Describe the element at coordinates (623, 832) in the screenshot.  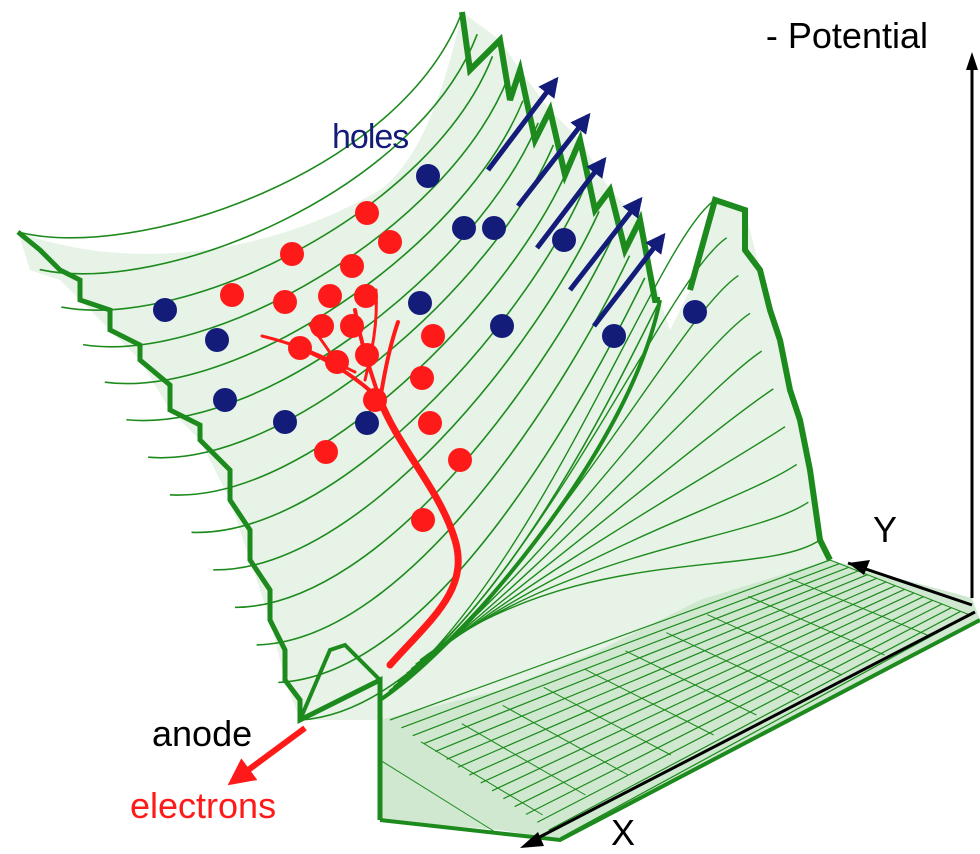
I see `x-axis-label: X` at that location.